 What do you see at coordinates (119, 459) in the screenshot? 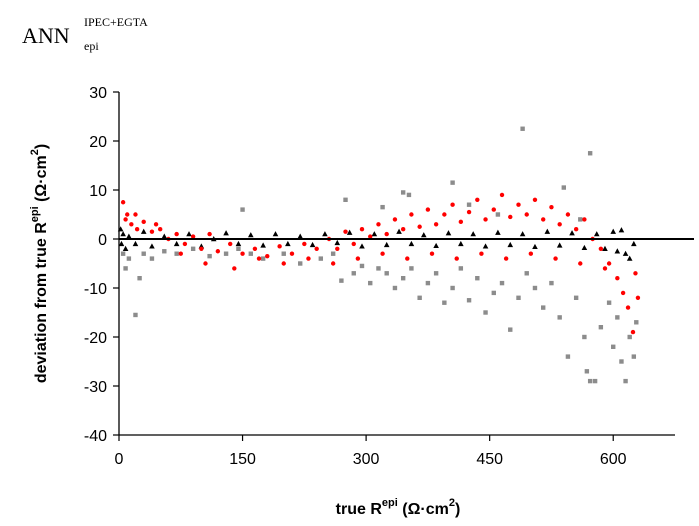
I see `x-tick-label: 0` at bounding box center [119, 459].